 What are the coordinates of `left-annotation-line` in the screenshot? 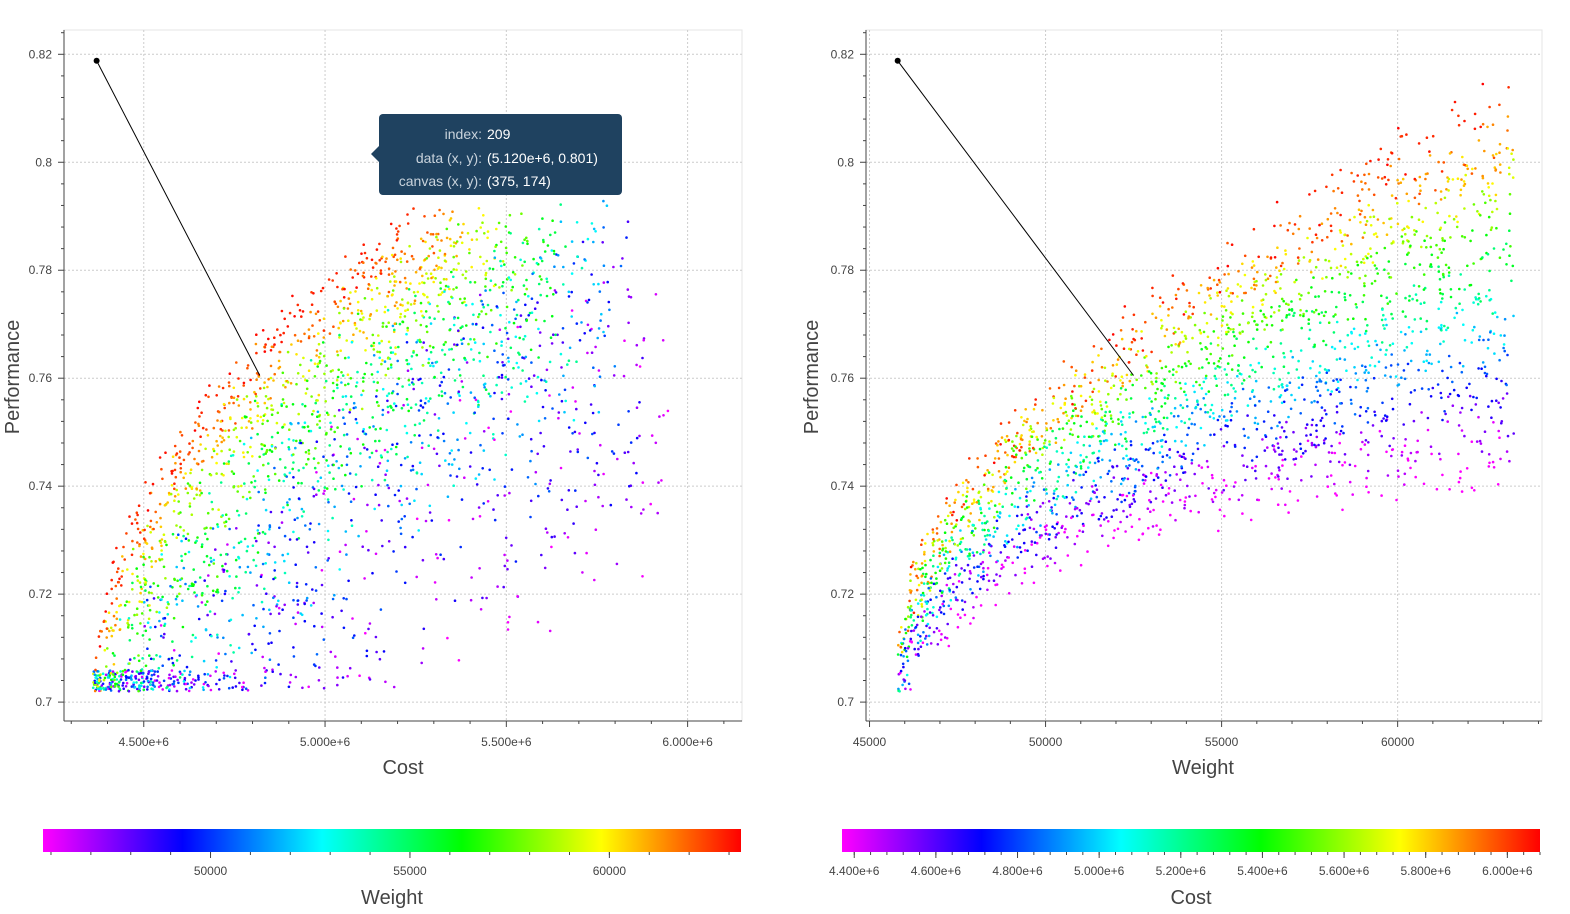 It's located at (178, 218).